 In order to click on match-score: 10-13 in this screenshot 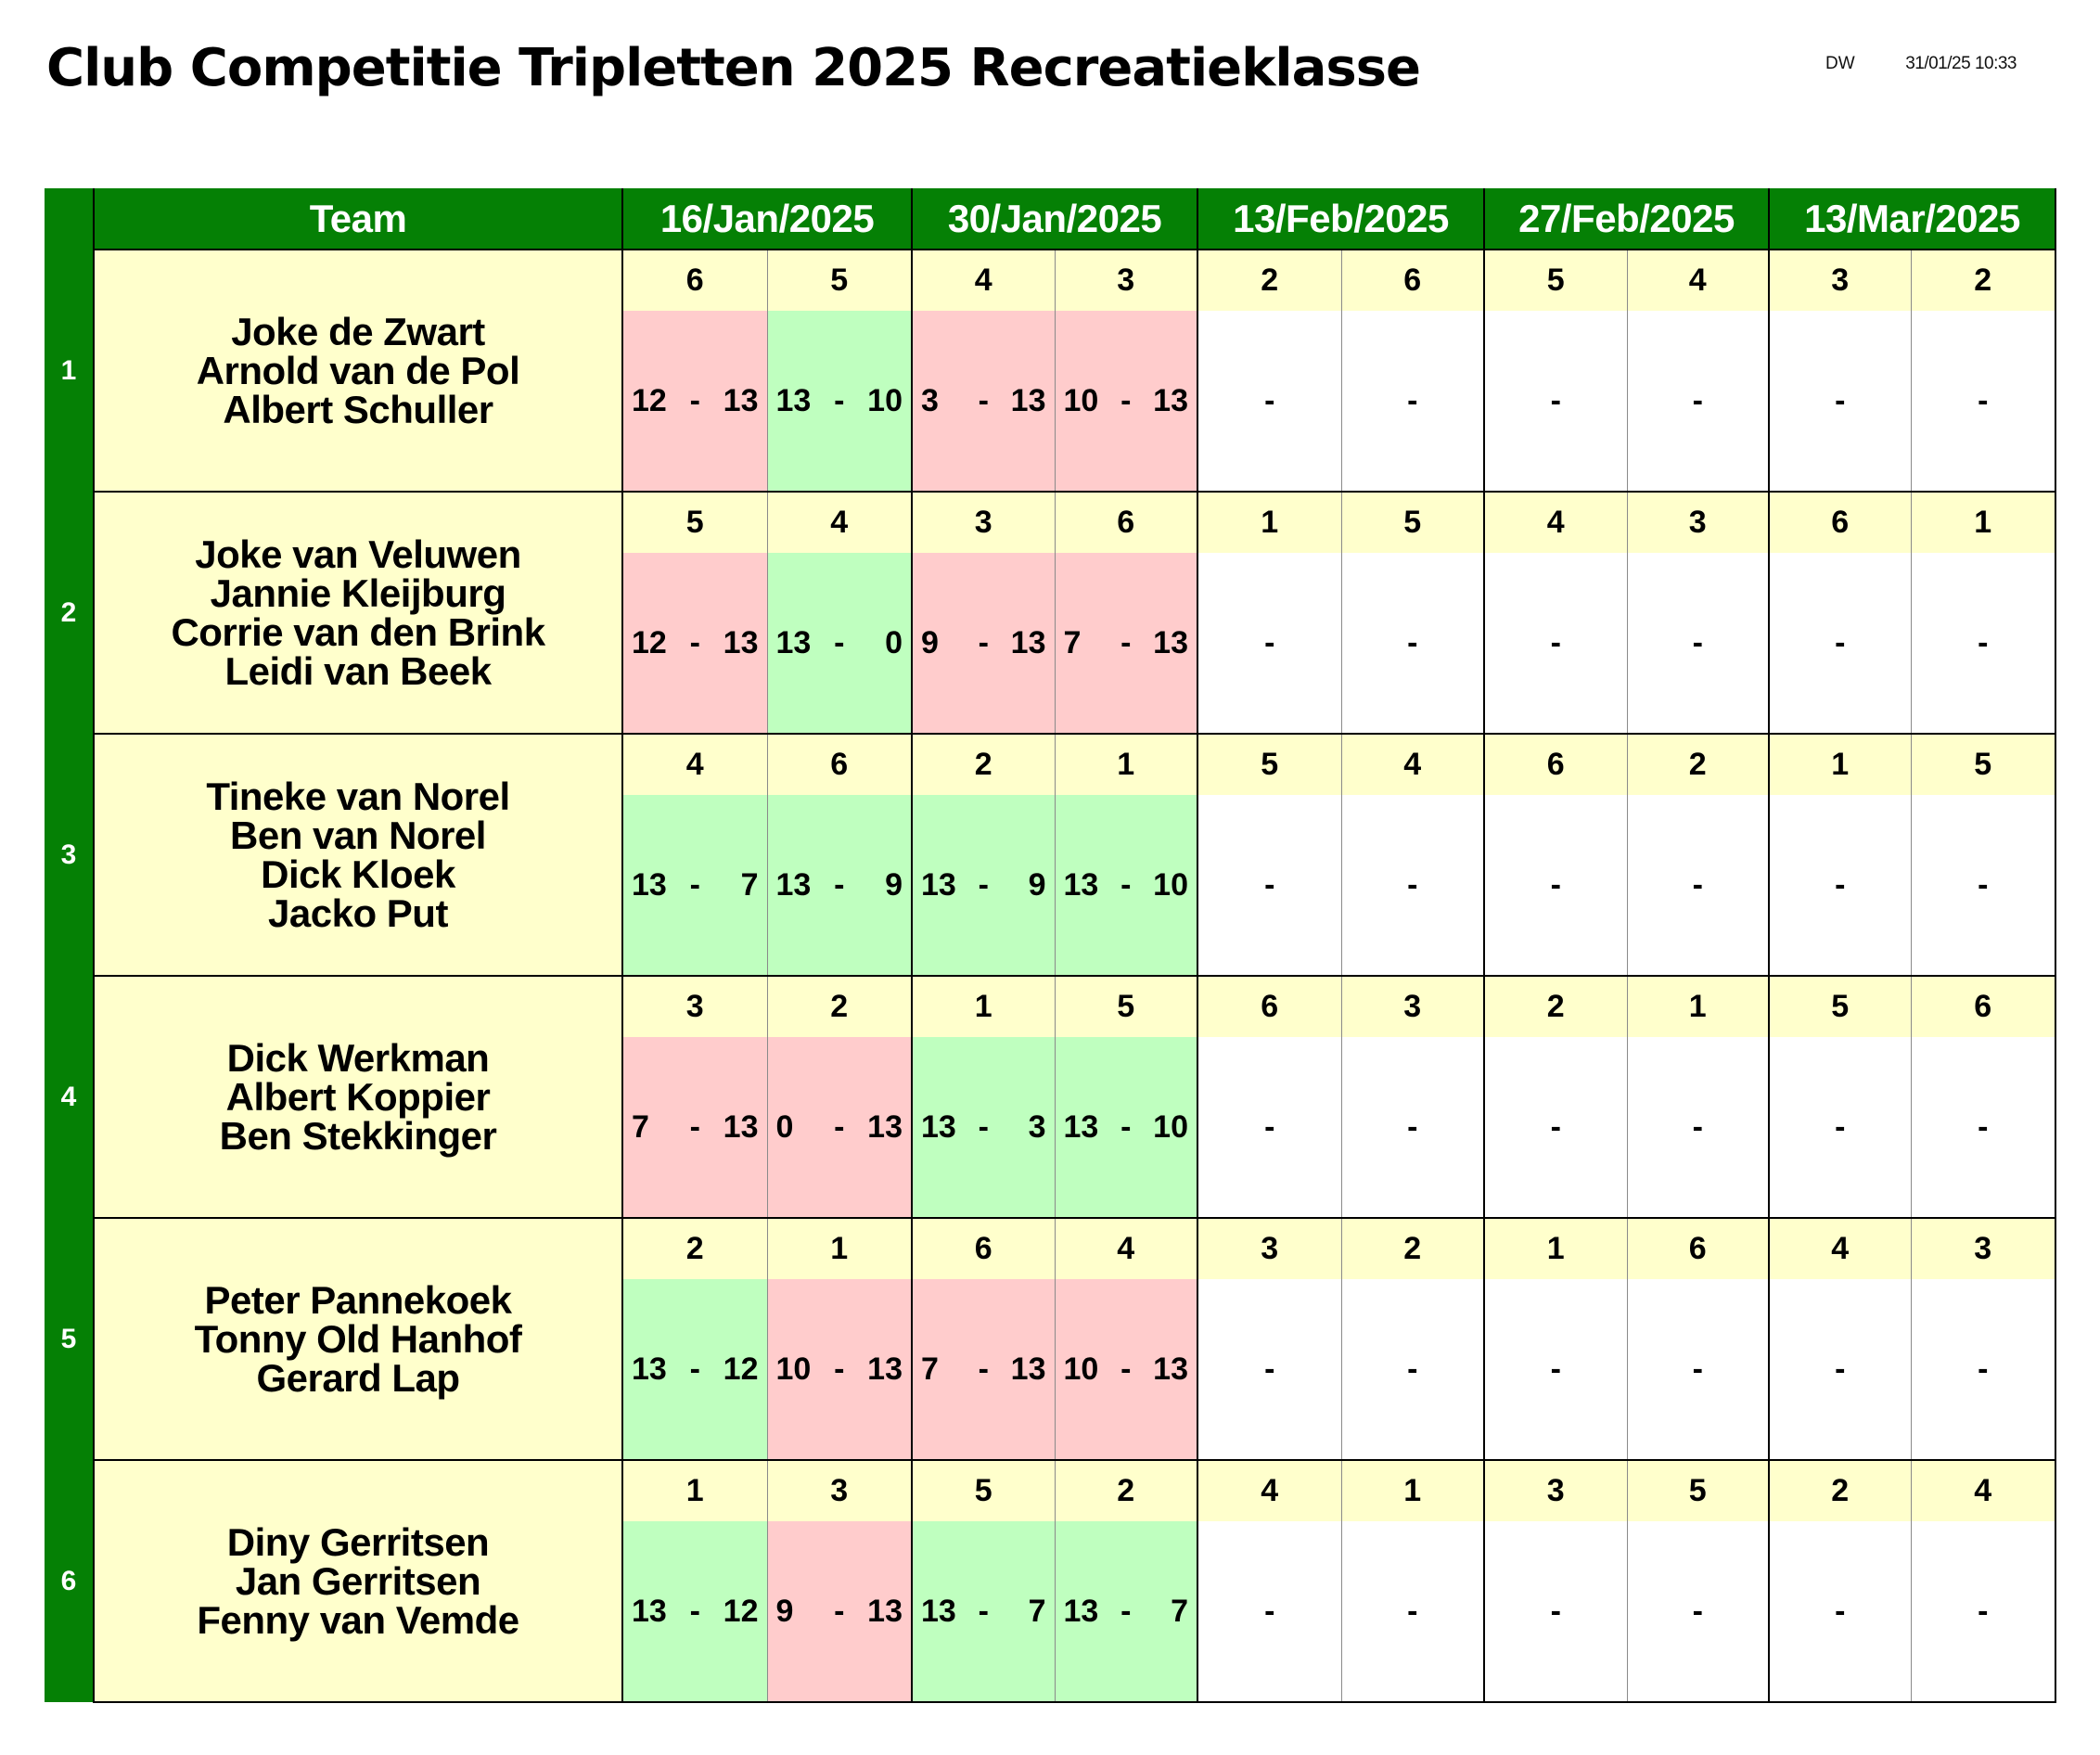, I will do `click(839, 1370)`.